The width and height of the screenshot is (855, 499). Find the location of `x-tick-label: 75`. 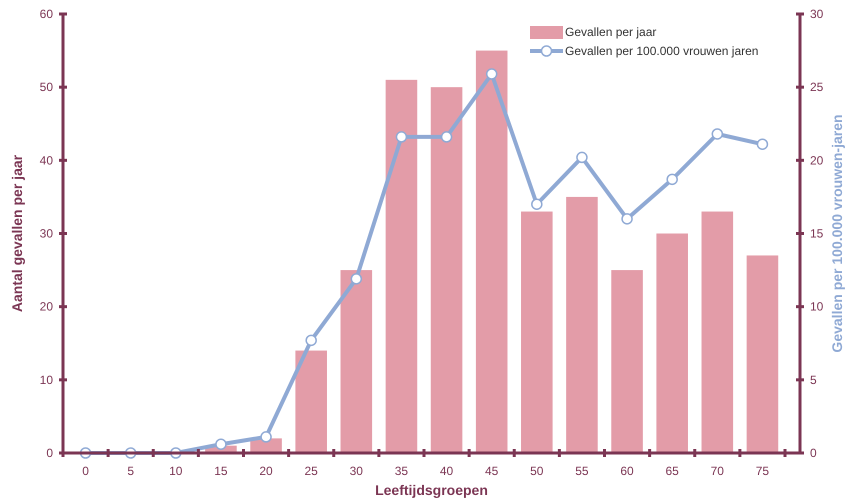

x-tick-label: 75 is located at coordinates (763, 471).